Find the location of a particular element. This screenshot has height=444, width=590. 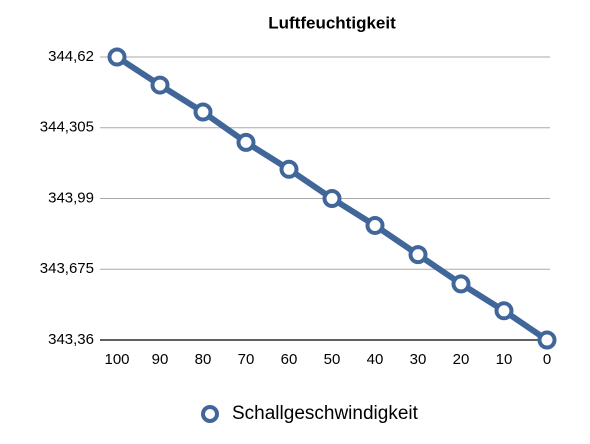

x-tick-label: 10 is located at coordinates (504, 359).